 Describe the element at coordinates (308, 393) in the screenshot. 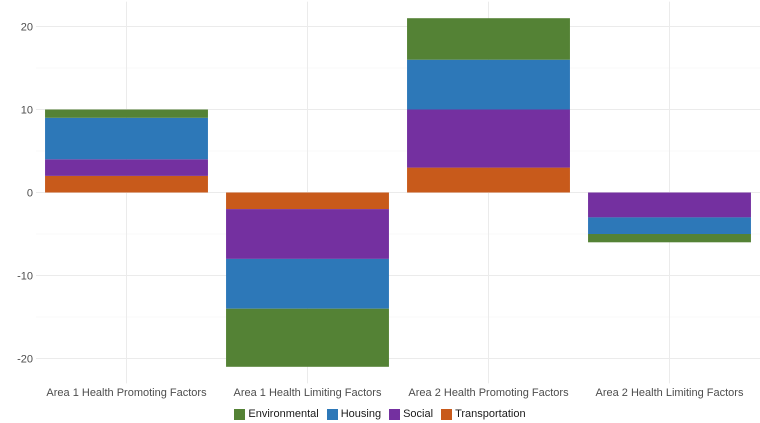

I see `x-category-label: Area 1 Health Limiting Factors` at that location.